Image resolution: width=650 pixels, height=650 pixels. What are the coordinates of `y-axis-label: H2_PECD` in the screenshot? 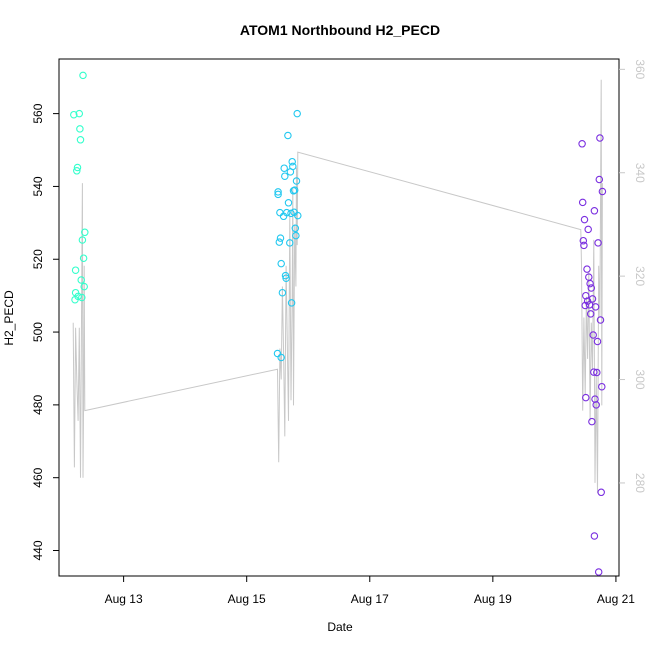 It's located at (9, 318).